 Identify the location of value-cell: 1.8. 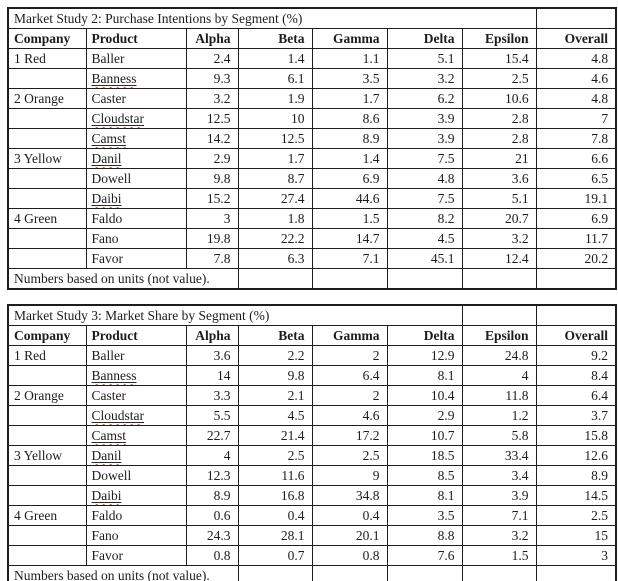
(275, 218).